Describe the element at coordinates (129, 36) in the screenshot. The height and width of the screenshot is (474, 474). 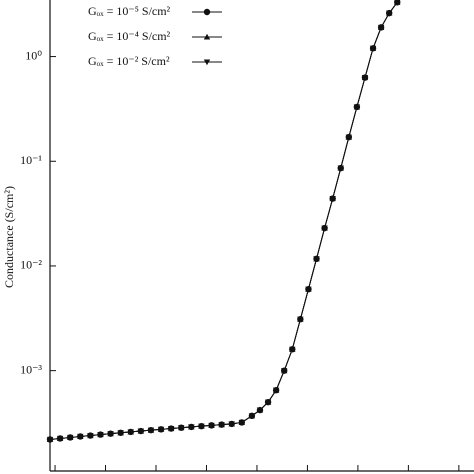
I see `legend-label: Gₒₓ = 10⁻⁴ S/cm²` at that location.